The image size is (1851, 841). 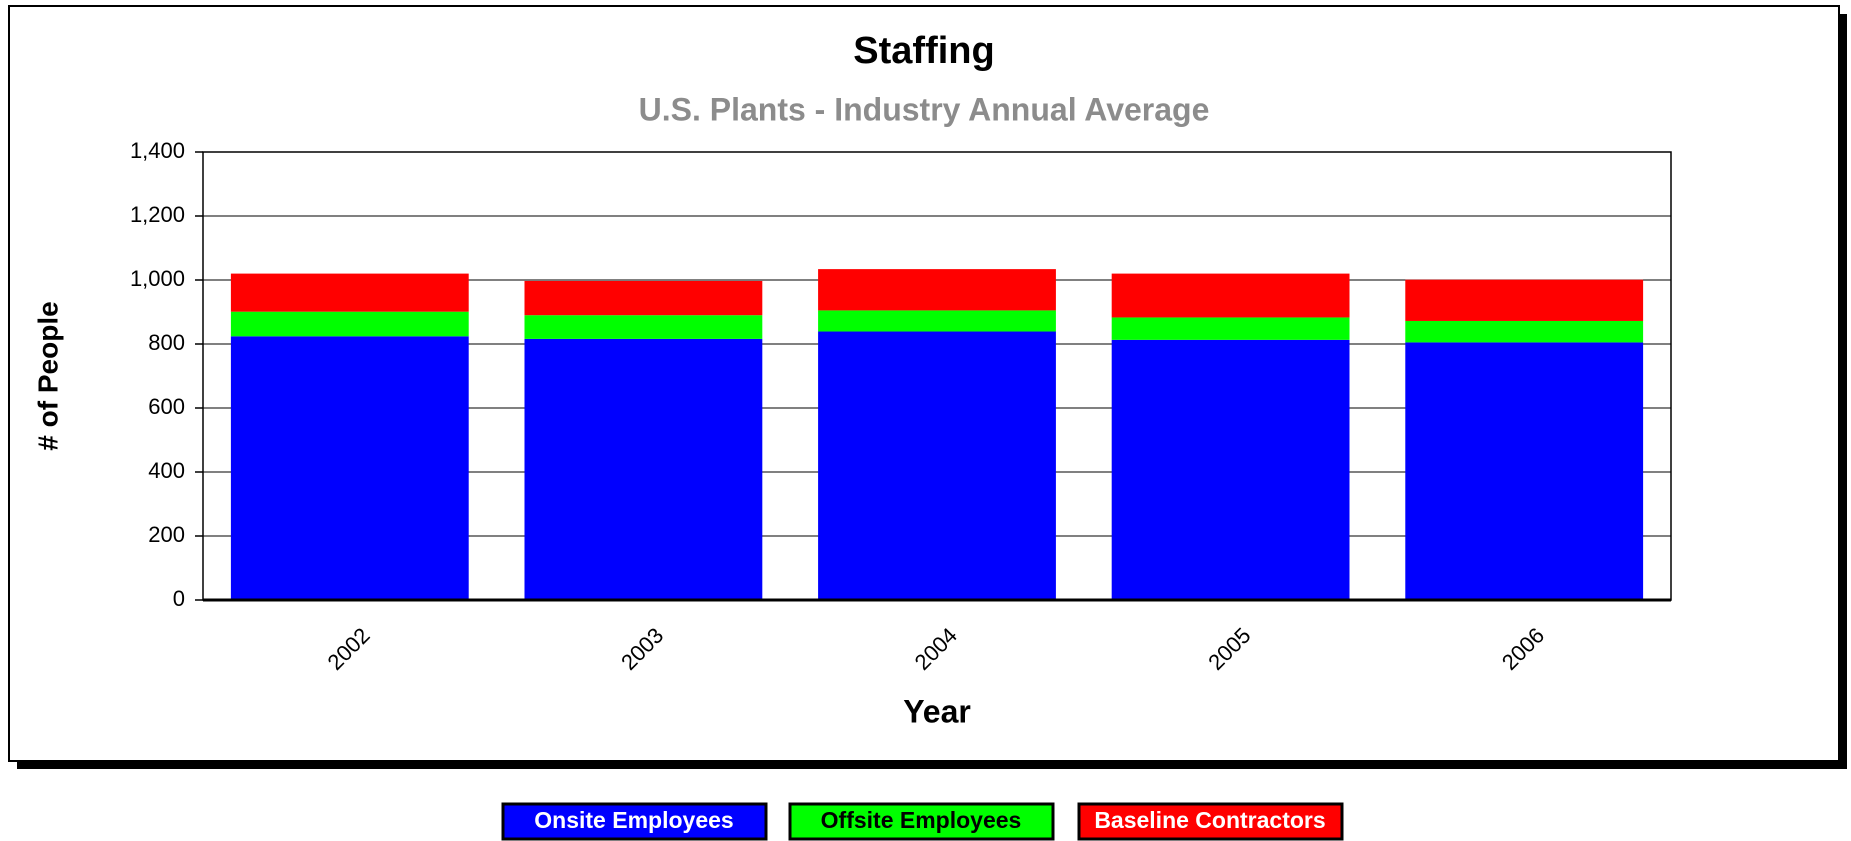 What do you see at coordinates (923, 51) in the screenshot?
I see `chart-title: Staffing` at bounding box center [923, 51].